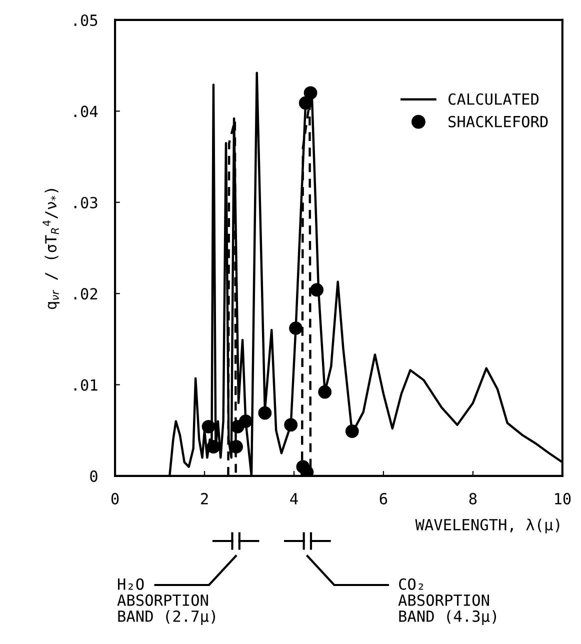  What do you see at coordinates (493, 99) in the screenshot?
I see `legend-label: CALCULATED` at bounding box center [493, 99].